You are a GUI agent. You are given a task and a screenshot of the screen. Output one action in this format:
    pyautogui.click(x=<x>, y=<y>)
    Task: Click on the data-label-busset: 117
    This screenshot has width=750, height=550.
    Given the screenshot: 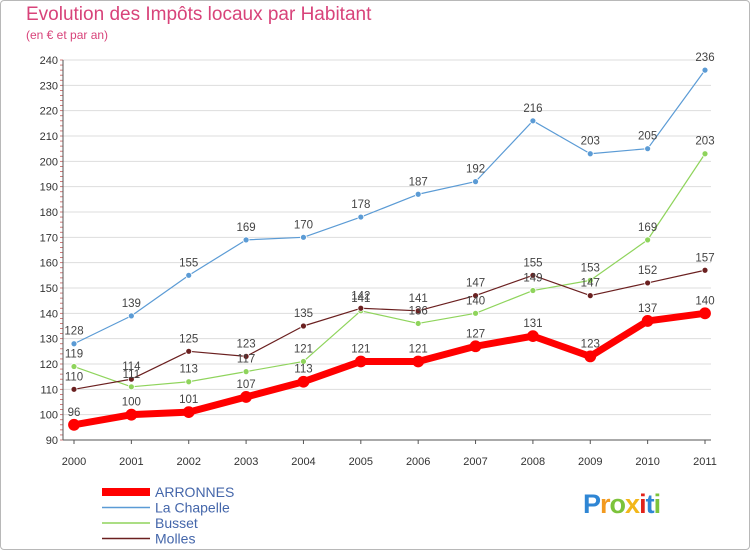 What is the action you would take?
    pyautogui.click(x=246, y=360)
    